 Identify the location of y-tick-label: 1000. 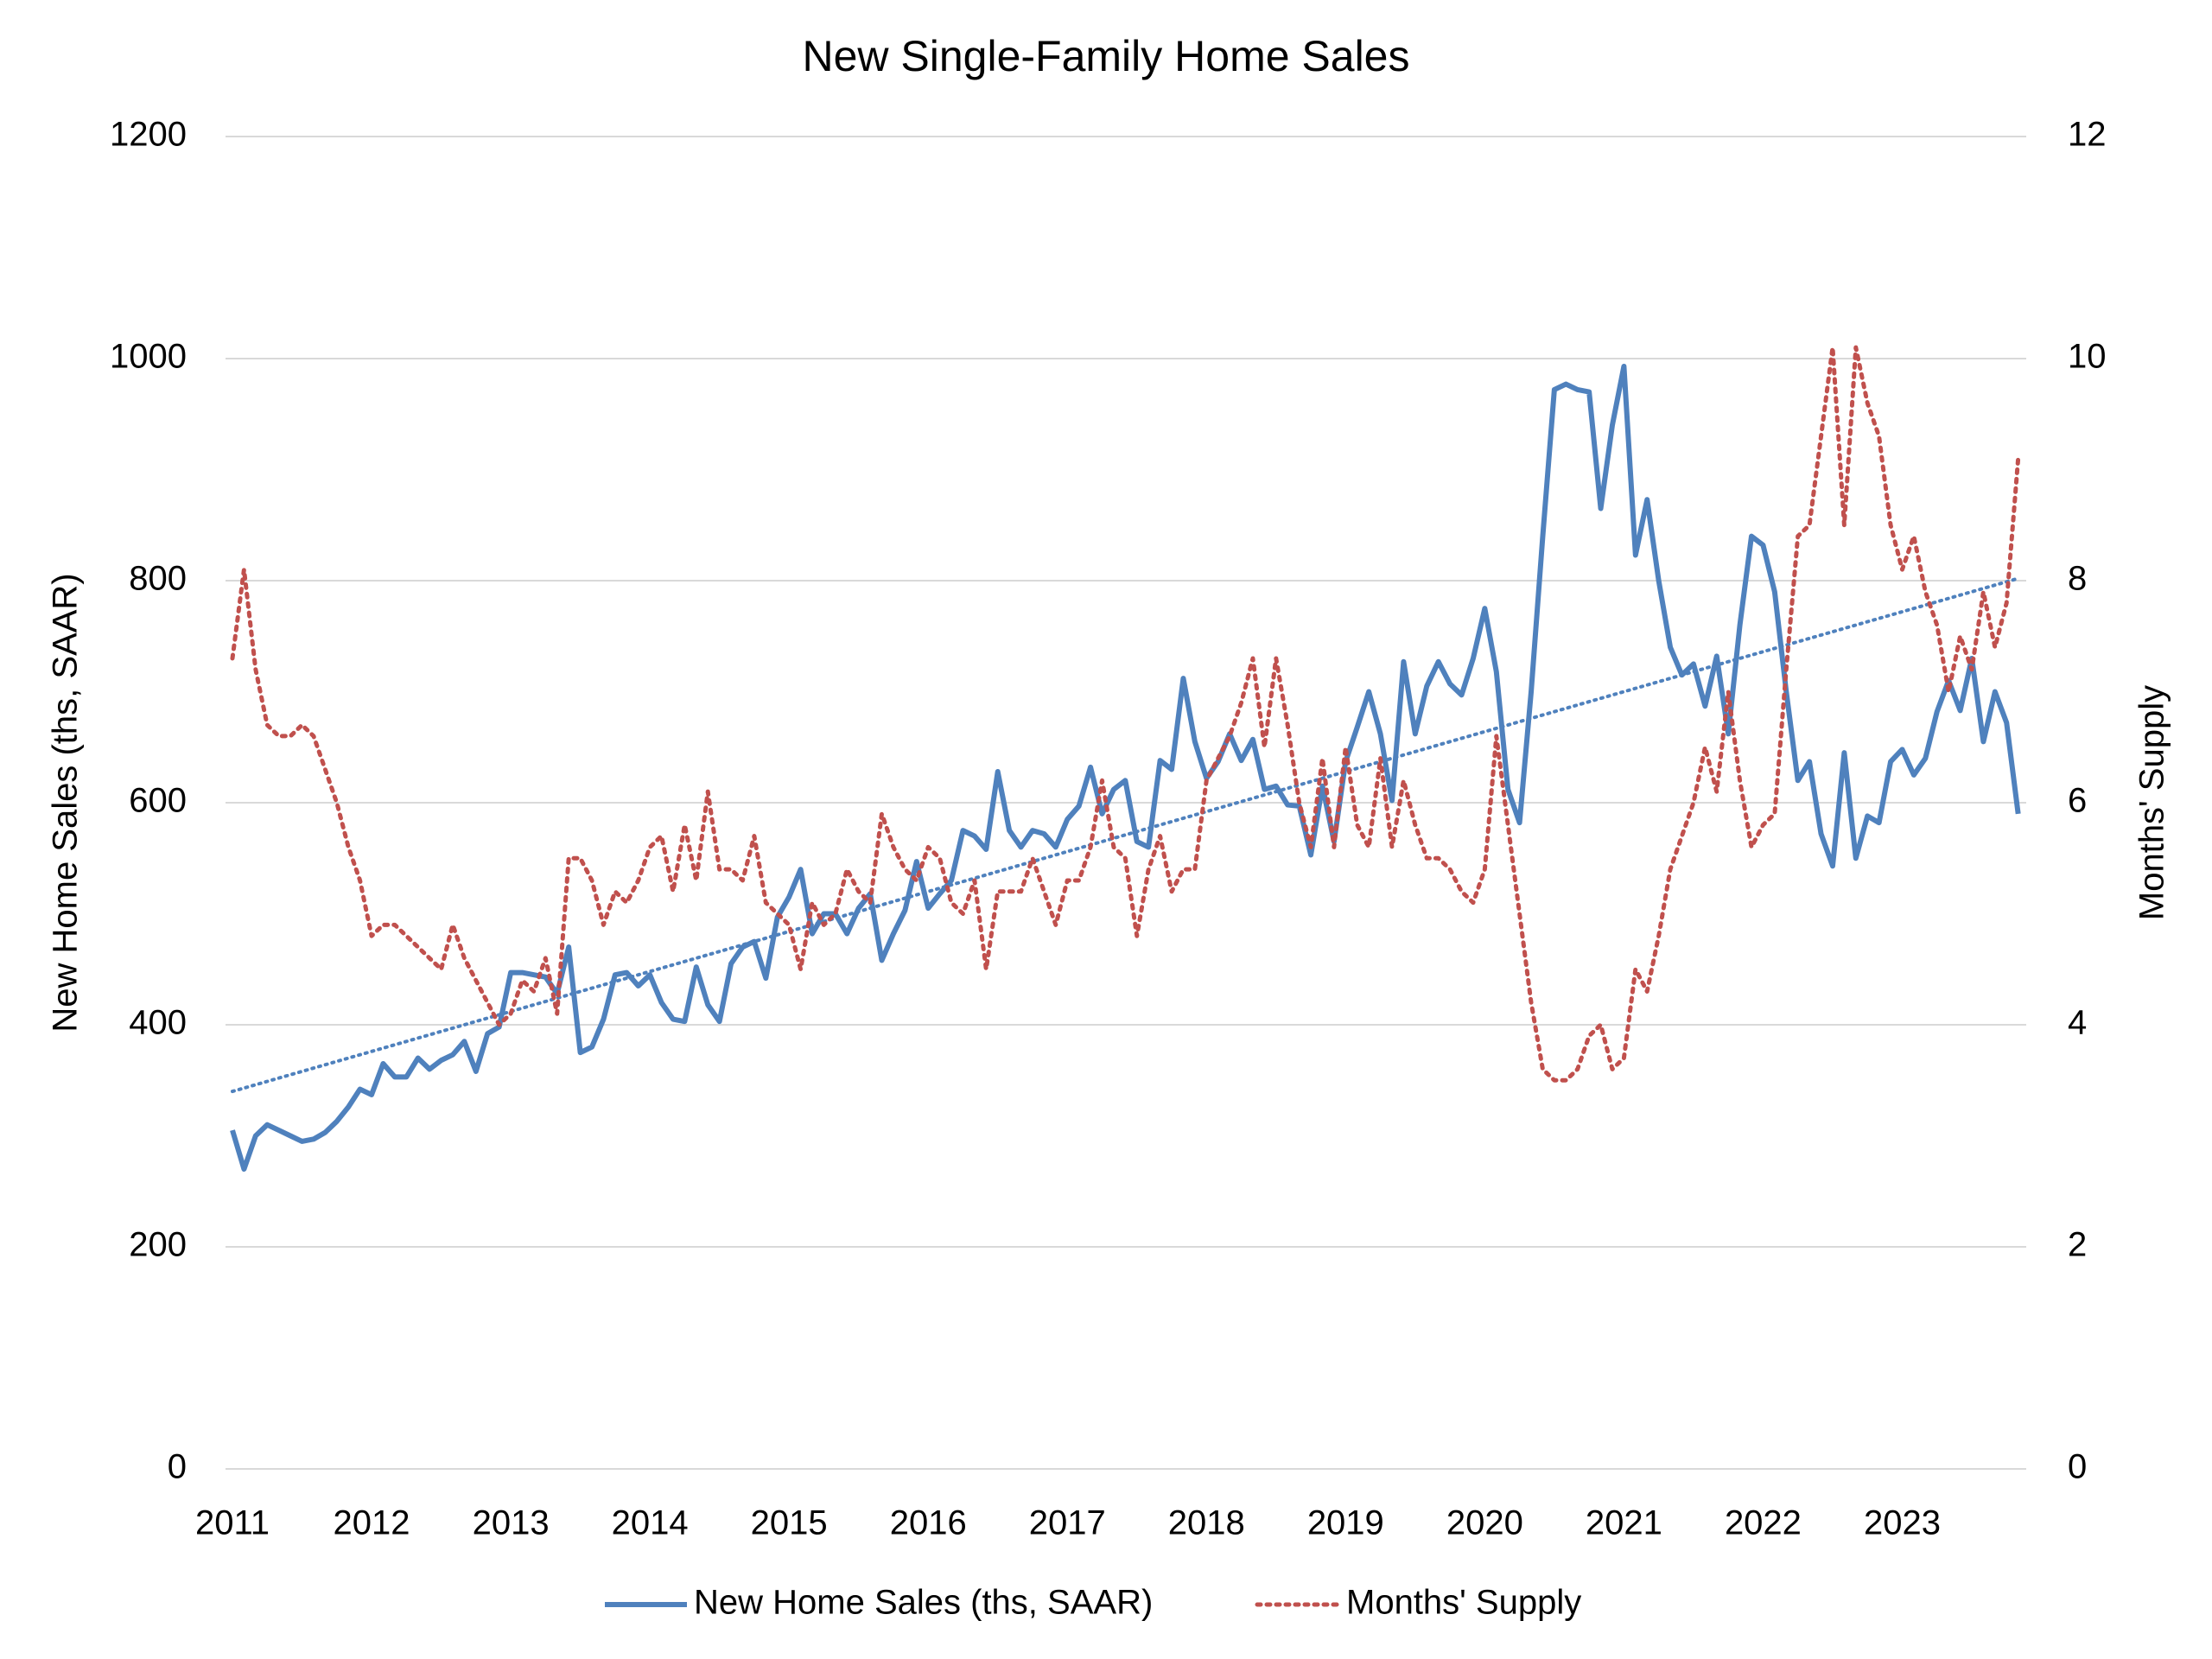
(148, 357).